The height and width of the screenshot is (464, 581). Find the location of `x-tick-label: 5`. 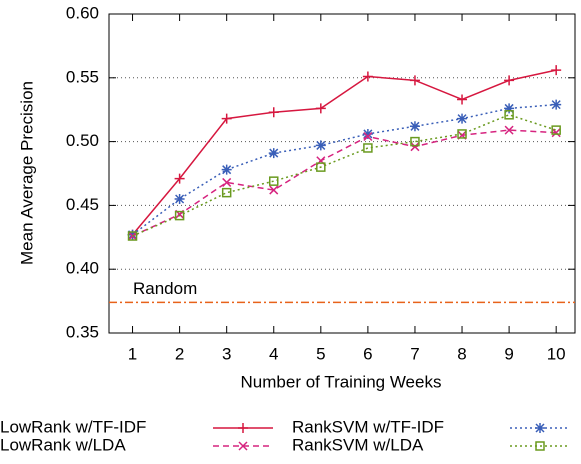

x-tick-label: 5 is located at coordinates (320, 353).